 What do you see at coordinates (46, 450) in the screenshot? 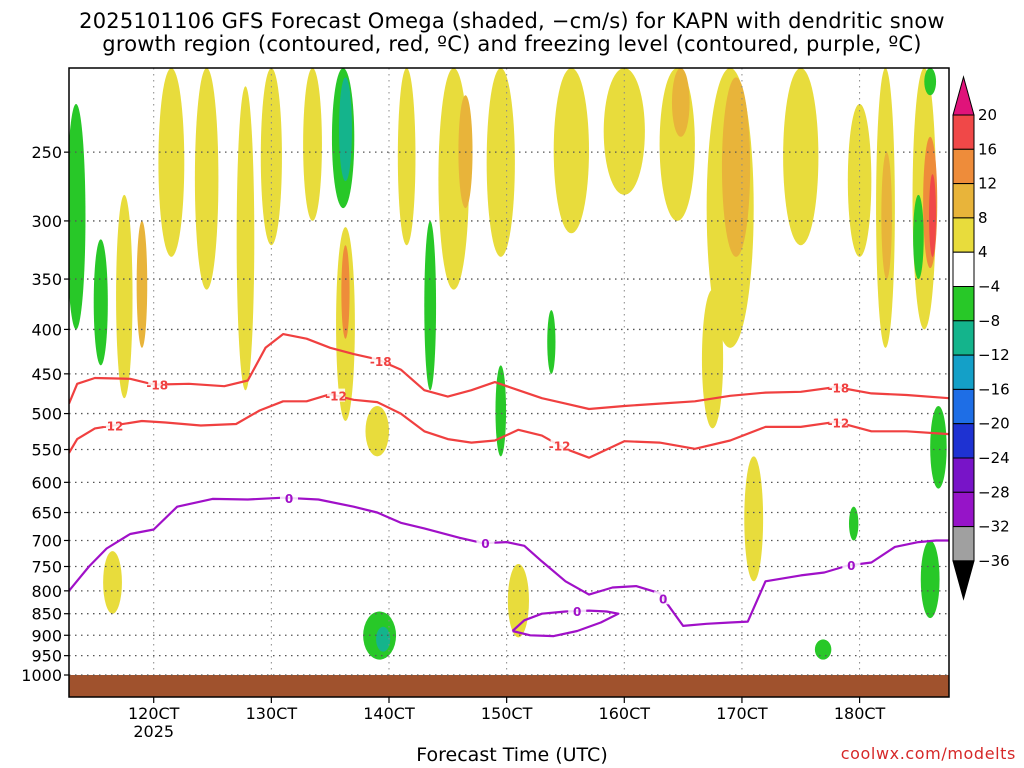
I see `y-tick-label: 550` at bounding box center [46, 450].